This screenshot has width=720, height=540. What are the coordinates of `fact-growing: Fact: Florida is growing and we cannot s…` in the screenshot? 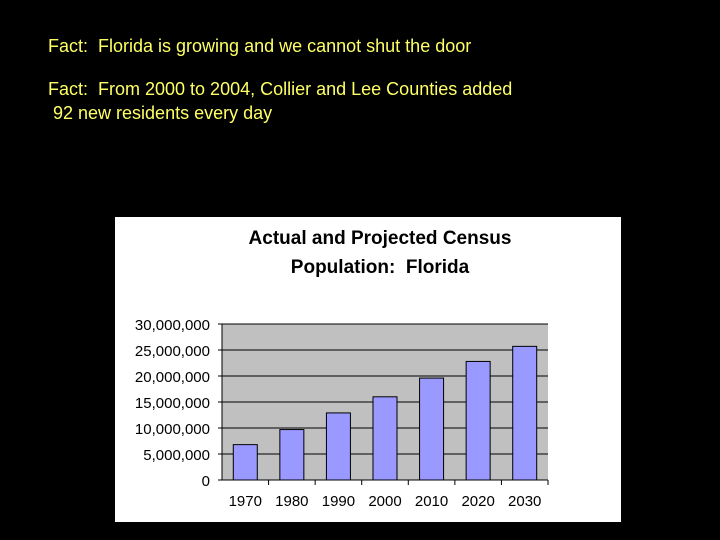 It's located at (260, 46).